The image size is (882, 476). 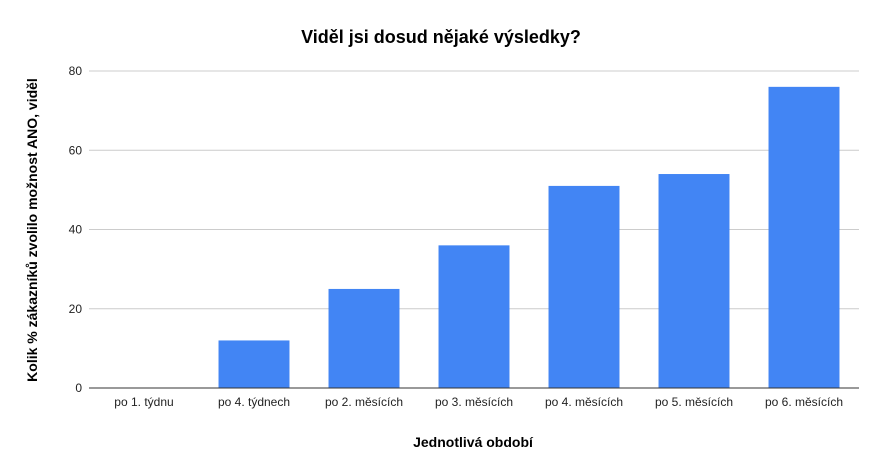 What do you see at coordinates (76, 309) in the screenshot?
I see `y-tick-label: 20` at bounding box center [76, 309].